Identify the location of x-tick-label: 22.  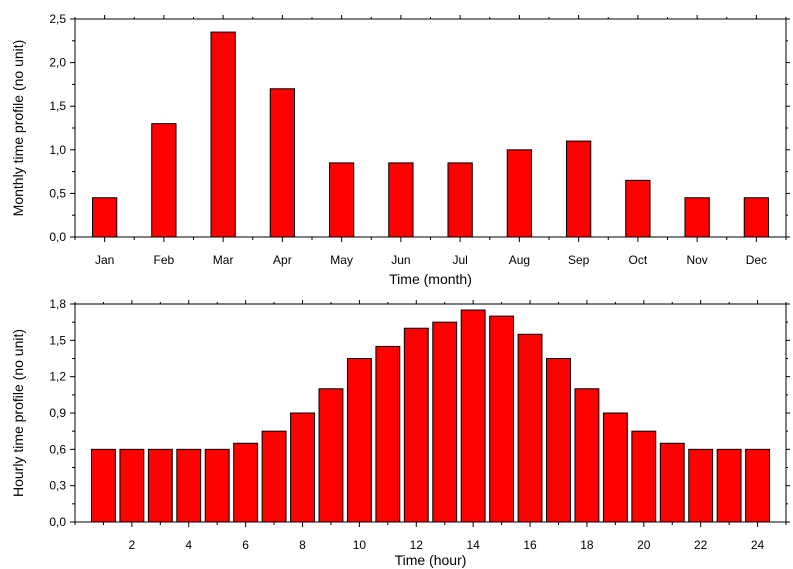
(701, 545).